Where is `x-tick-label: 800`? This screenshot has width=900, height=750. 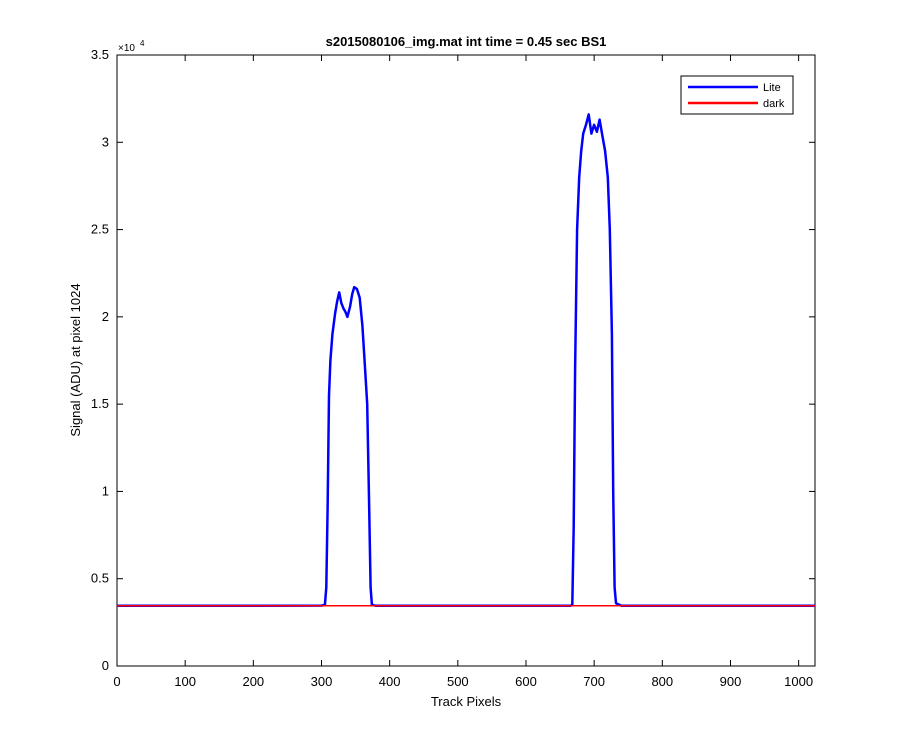
x-tick-label: 800 is located at coordinates (662, 681).